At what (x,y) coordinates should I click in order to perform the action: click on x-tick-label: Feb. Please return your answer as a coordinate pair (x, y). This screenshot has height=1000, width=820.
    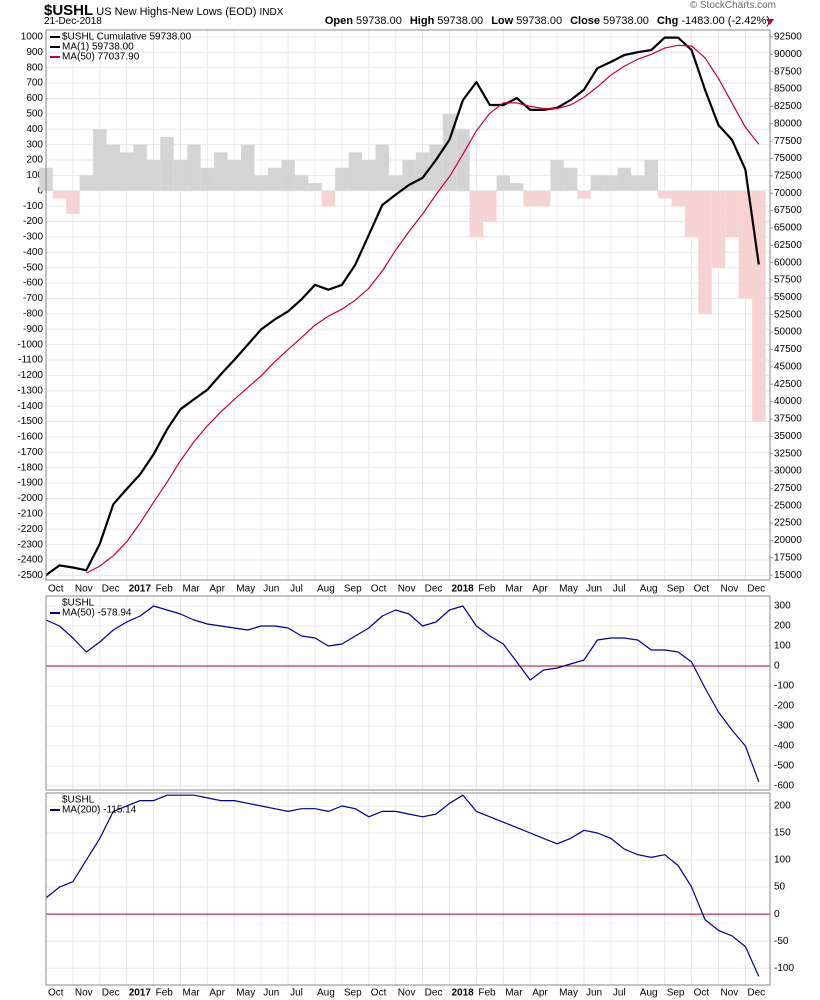
    Looking at the image, I should click on (165, 589).